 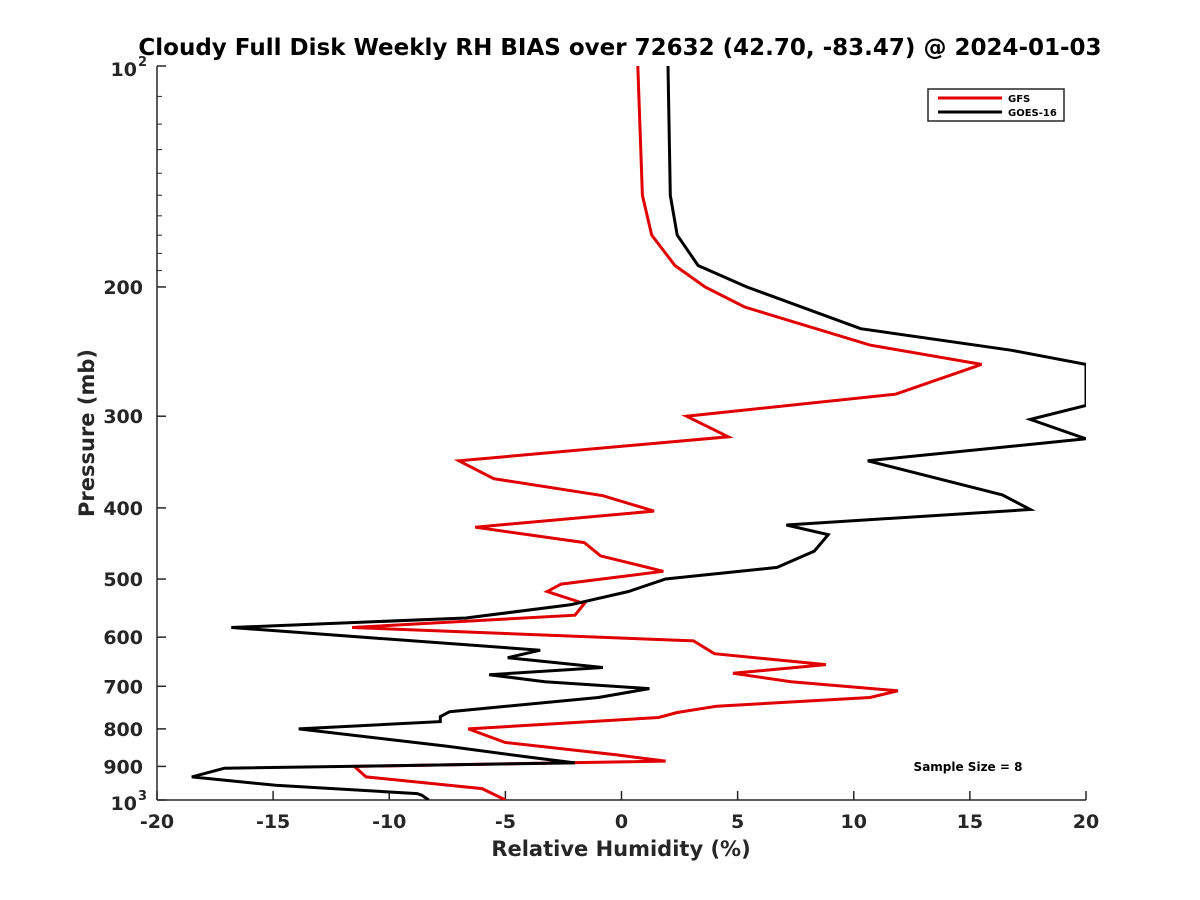 What do you see at coordinates (854, 822) in the screenshot?
I see `x-tick-label: 10` at bounding box center [854, 822].